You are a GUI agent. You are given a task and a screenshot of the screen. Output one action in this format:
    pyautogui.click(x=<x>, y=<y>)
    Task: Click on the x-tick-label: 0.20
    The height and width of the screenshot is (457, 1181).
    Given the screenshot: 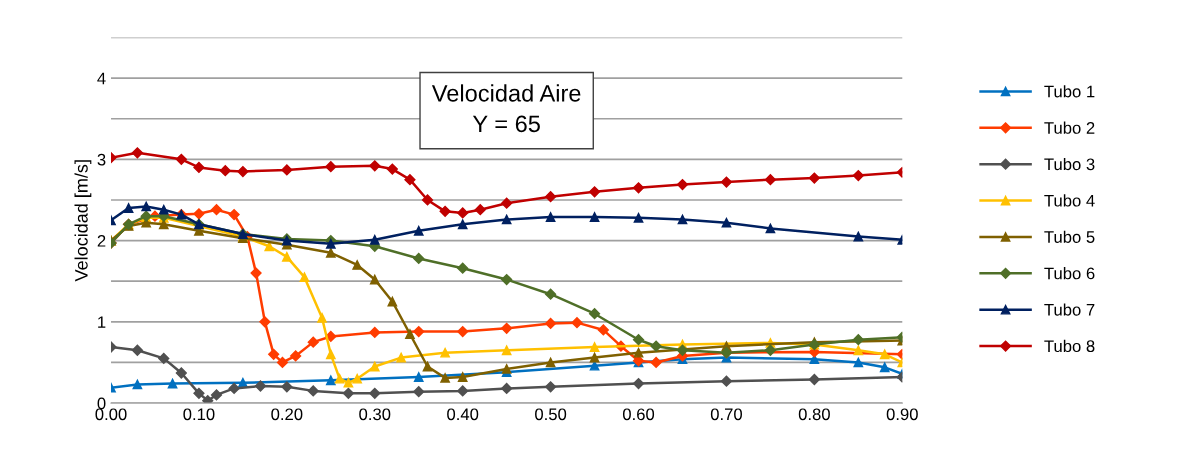 What is the action you would take?
    pyautogui.click(x=287, y=414)
    